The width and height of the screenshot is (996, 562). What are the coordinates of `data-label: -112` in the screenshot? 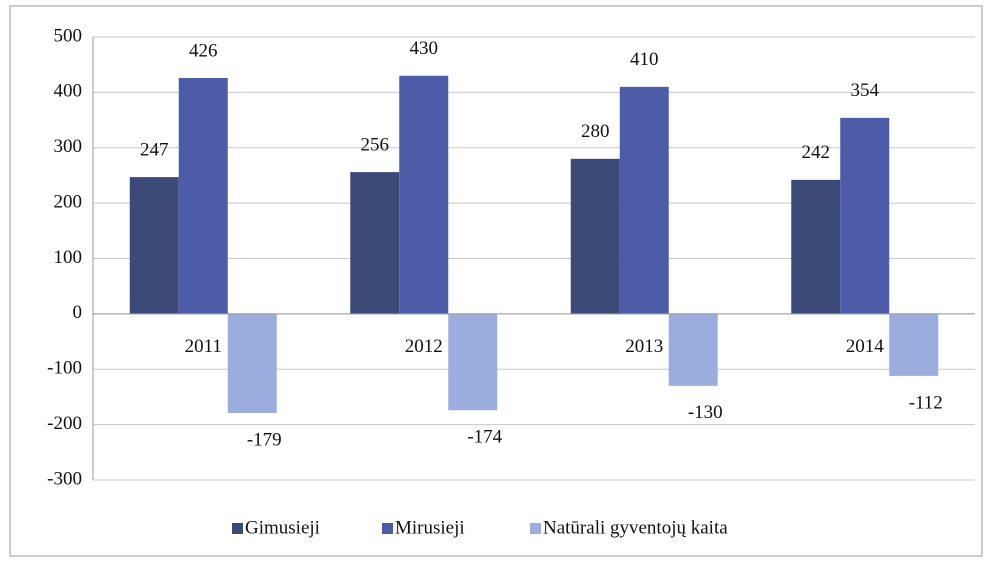 It's located at (926, 402).